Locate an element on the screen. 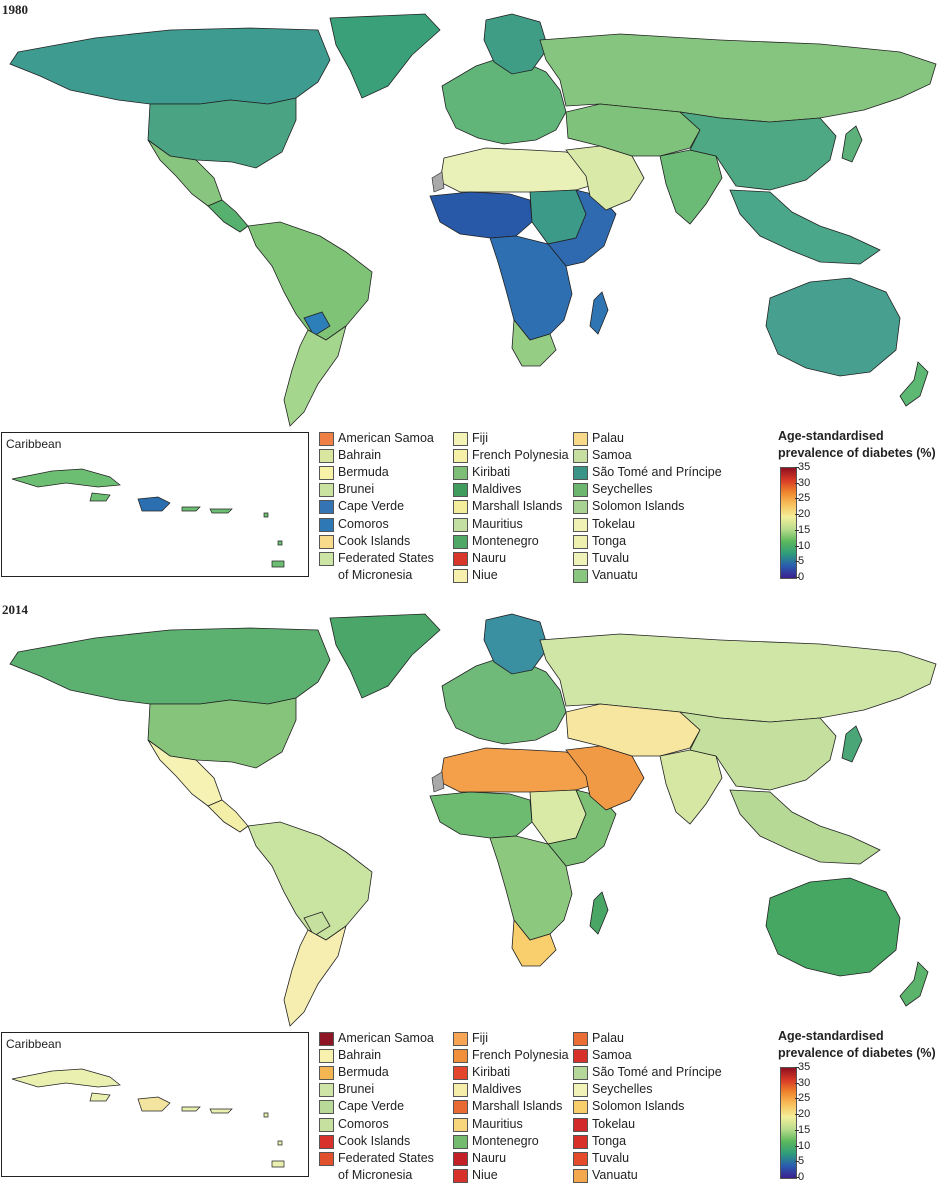 The image size is (943, 1190). scale-tick-label: 25 is located at coordinates (804, 1098).